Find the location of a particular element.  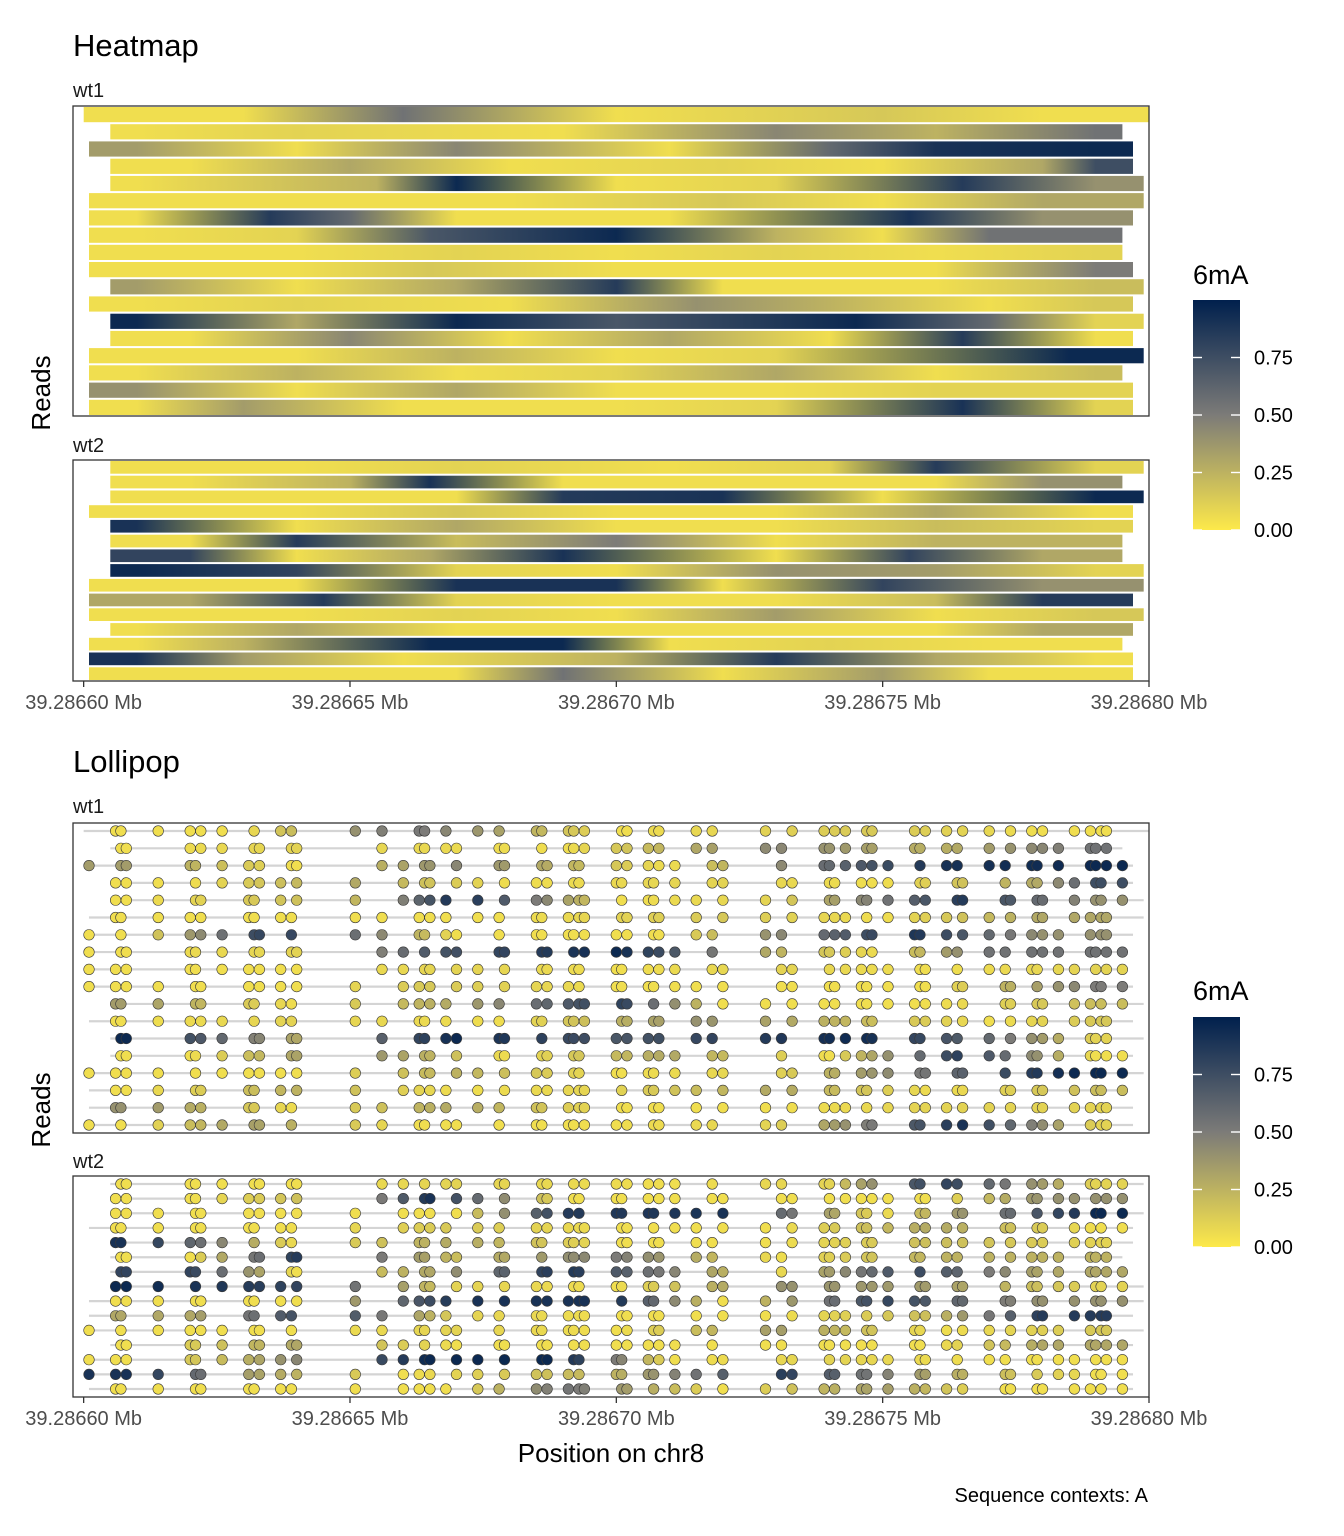

legend-tick-label: 0.25 is located at coordinates (1273, 1191).